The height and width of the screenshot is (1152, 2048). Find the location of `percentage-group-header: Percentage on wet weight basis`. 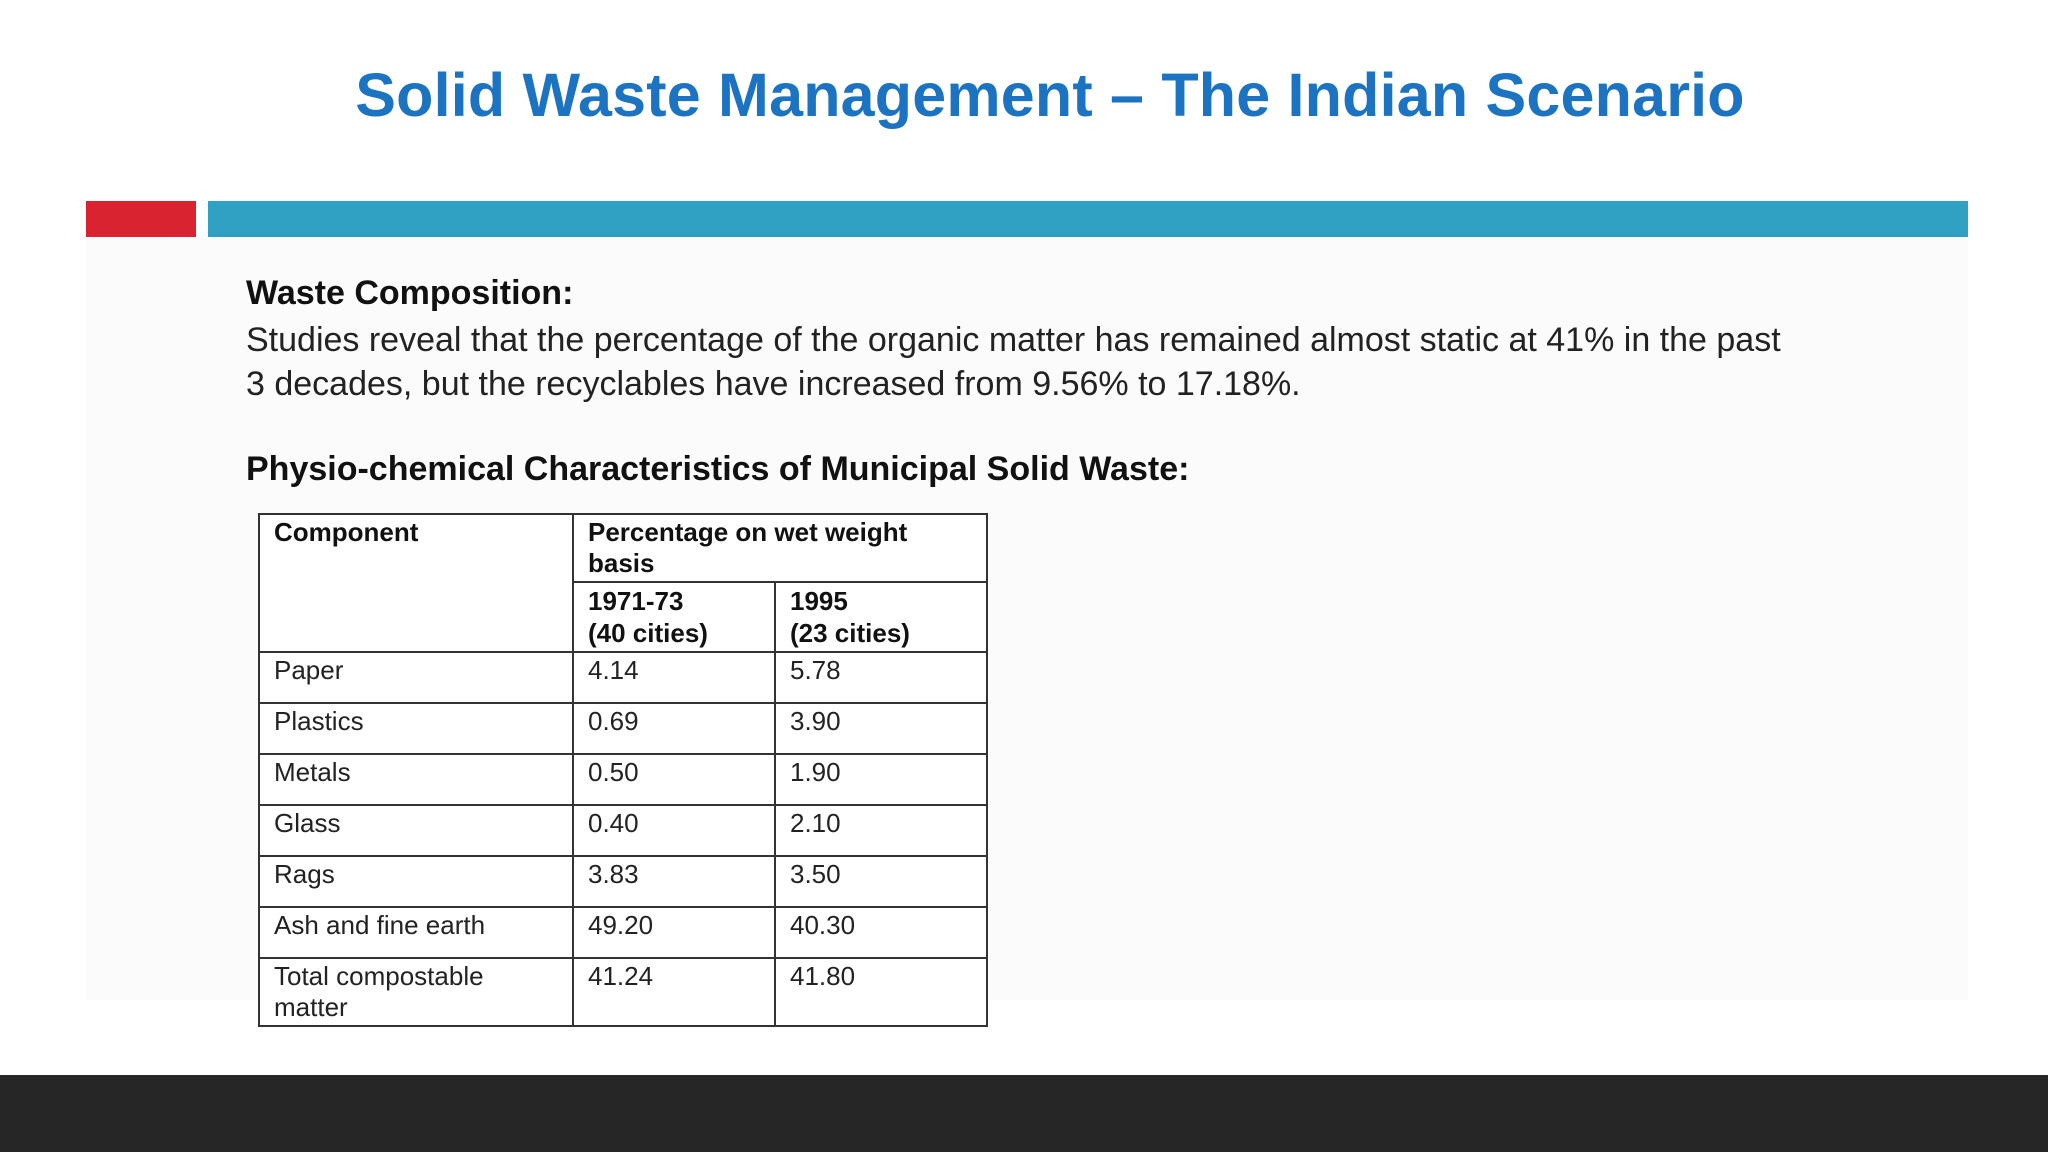

percentage-group-header: Percentage on wet weight basis is located at coordinates (780, 548).